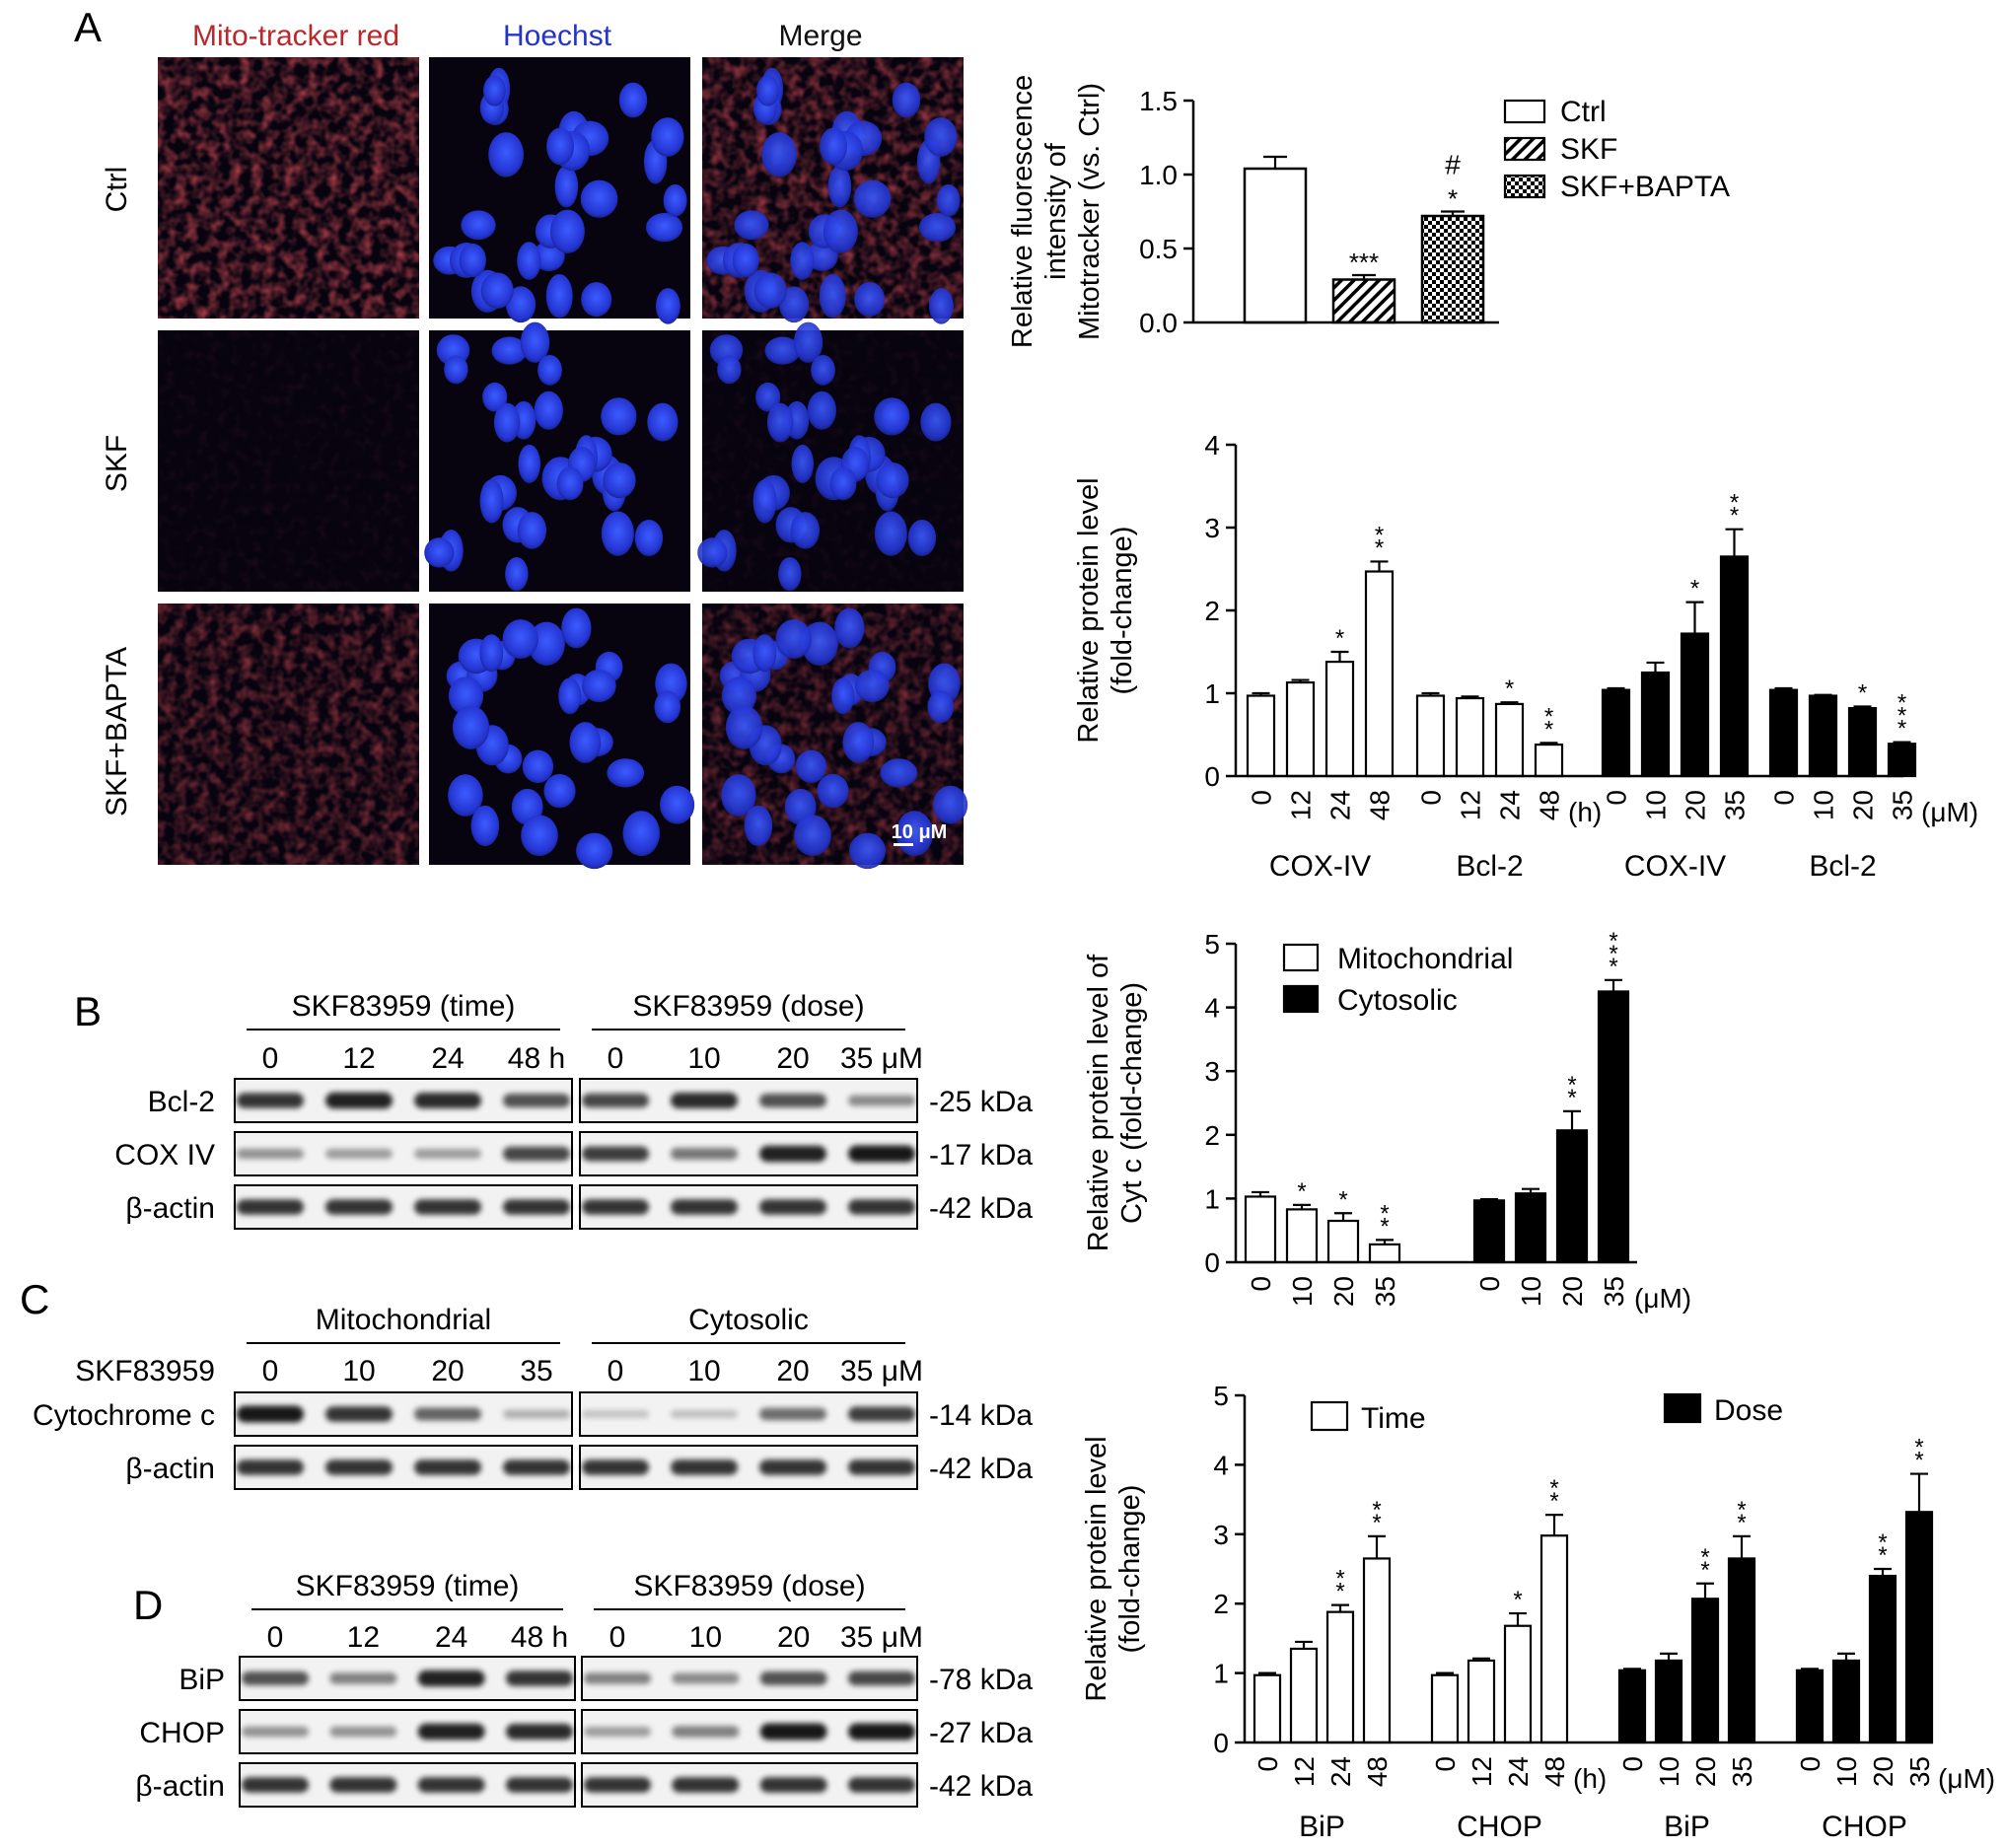 The width and height of the screenshot is (2004, 1848). Describe the element at coordinates (1056, 211) in the screenshot. I see `y-axis-label: intensity of` at that location.